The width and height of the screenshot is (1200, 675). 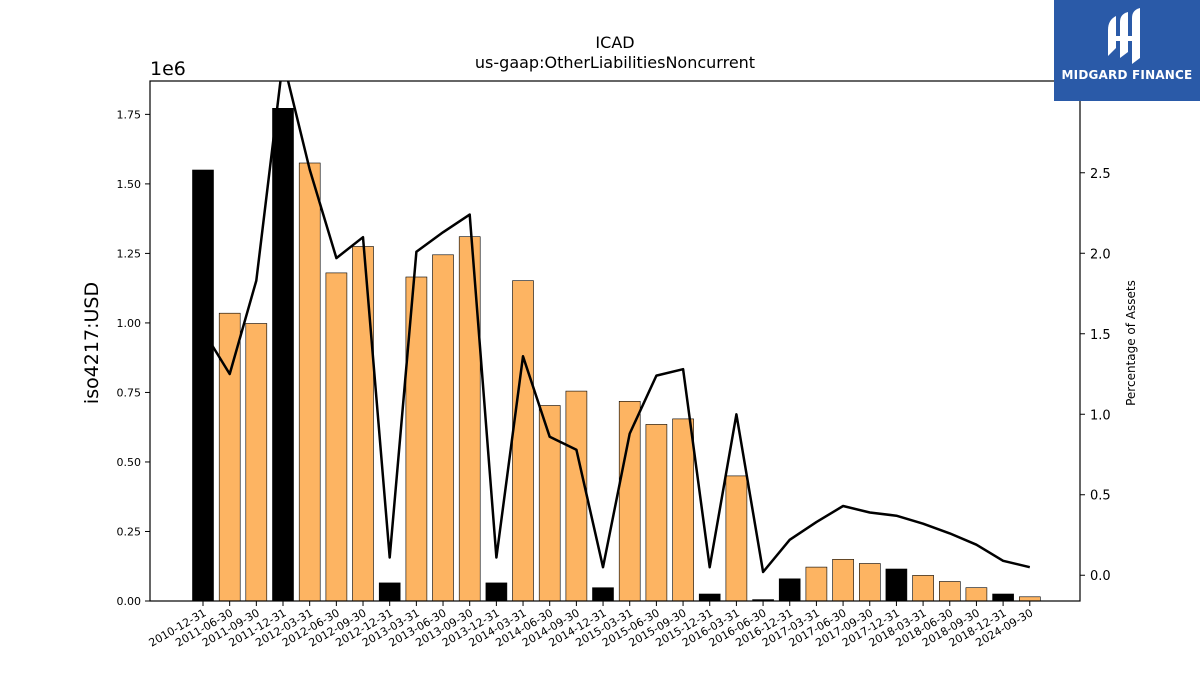 I want to click on y2-axis-label: Percentage of Assets, so click(x=1131, y=343).